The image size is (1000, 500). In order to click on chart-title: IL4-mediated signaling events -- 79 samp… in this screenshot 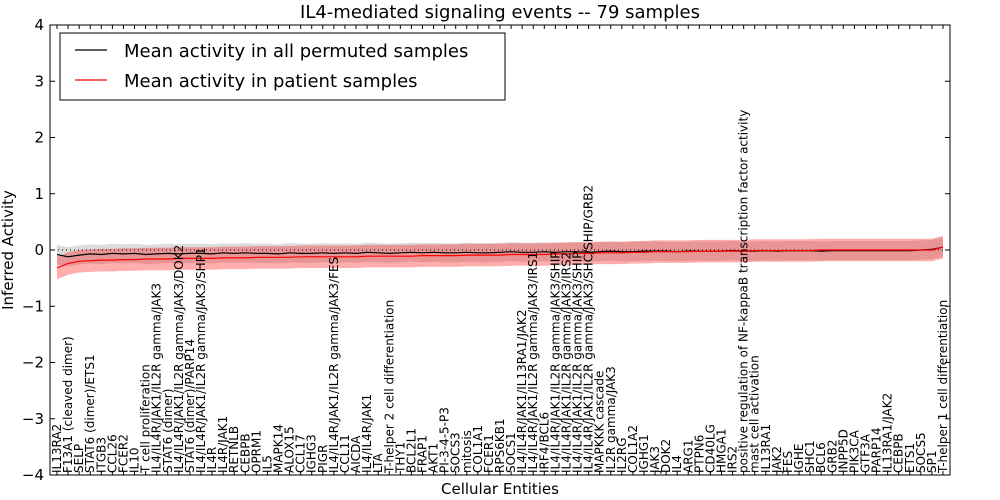, I will do `click(500, 12)`.